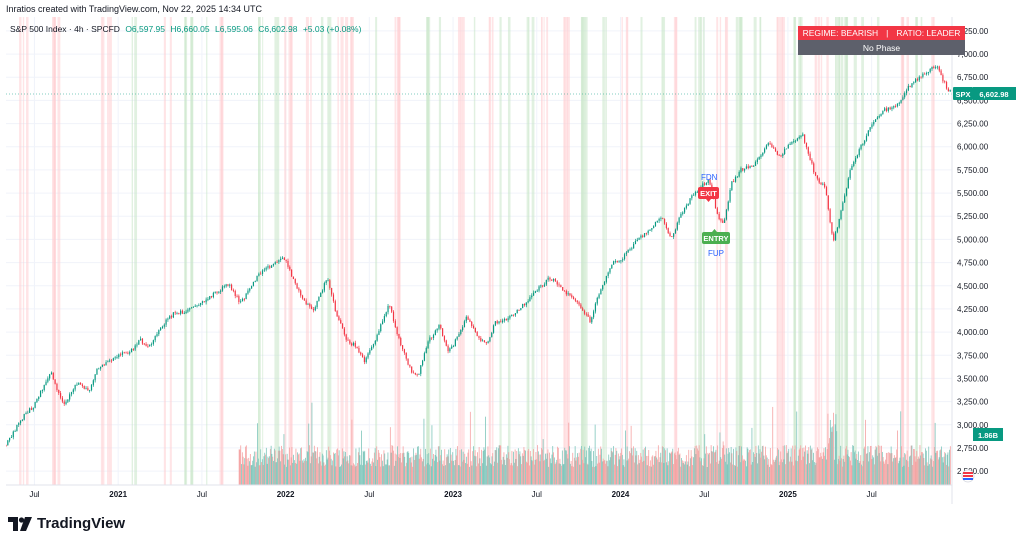 The image size is (1024, 546). Describe the element at coordinates (708, 194) in the screenshot. I see `exit-signal: EXIT` at that location.